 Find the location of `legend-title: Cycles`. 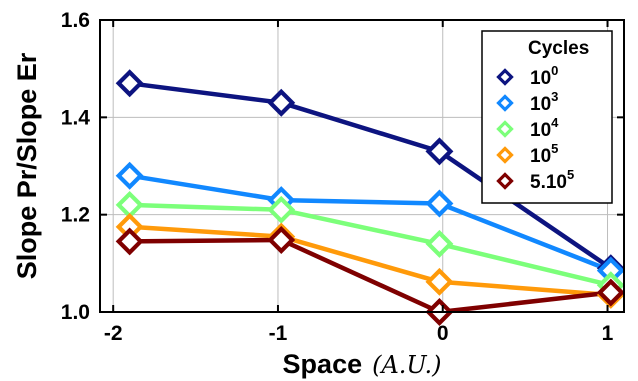

legend-title: Cycles is located at coordinates (558, 48).